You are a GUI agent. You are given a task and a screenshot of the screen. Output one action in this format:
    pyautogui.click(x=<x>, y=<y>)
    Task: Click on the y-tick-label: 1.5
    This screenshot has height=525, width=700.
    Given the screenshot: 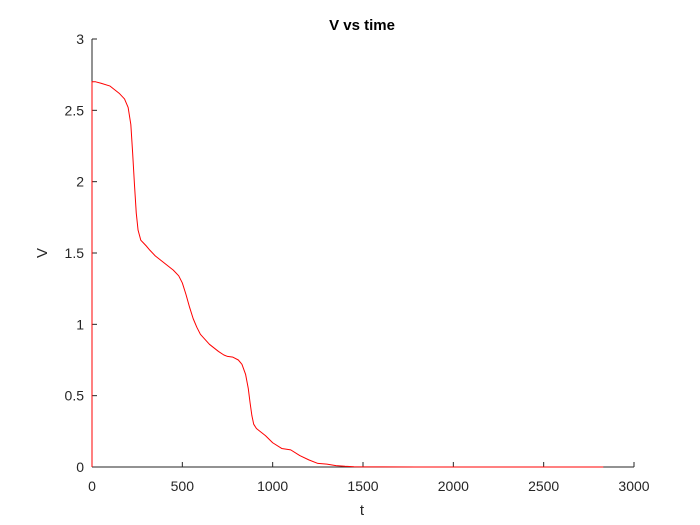 What is the action you would take?
    pyautogui.click(x=75, y=253)
    